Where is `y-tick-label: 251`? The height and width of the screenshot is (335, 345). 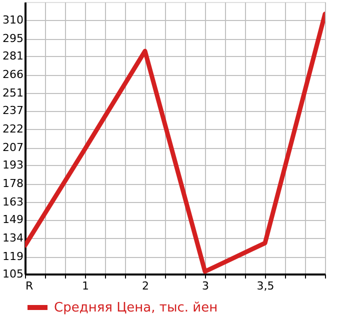 y-tick-label: 251 is located at coordinates (13, 93).